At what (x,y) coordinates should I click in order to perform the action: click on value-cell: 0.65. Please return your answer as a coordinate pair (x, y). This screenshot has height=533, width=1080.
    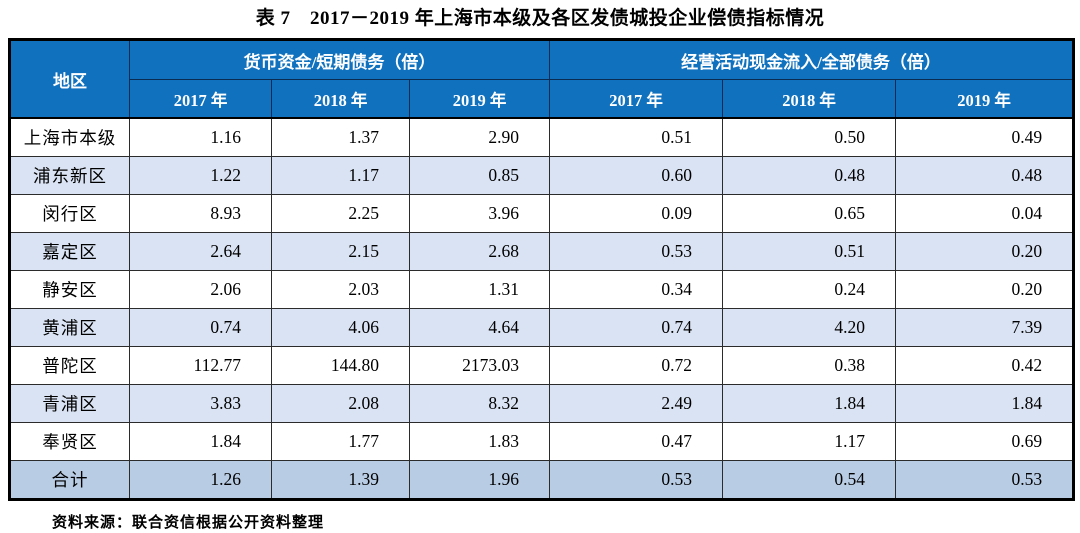
    Looking at the image, I should click on (809, 213).